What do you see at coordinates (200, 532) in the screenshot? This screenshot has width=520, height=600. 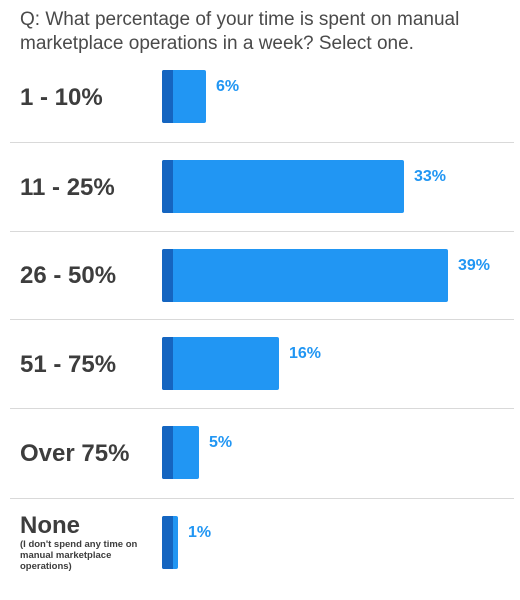 I see `value-label: 1%` at bounding box center [200, 532].